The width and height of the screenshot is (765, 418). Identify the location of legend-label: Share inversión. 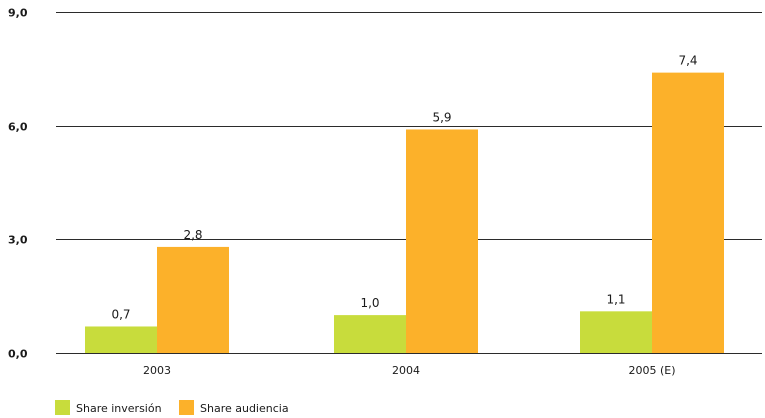
(119, 408).